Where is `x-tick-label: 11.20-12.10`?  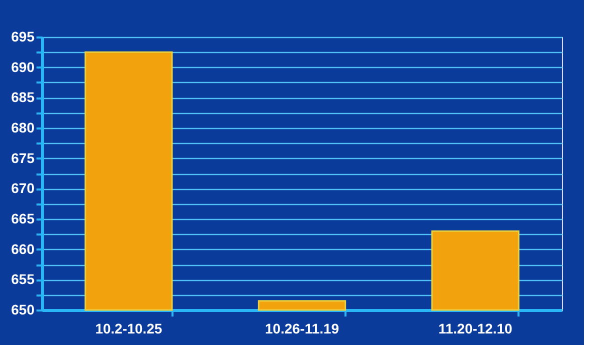 x-tick-label: 11.20-12.10 is located at coordinates (475, 328).